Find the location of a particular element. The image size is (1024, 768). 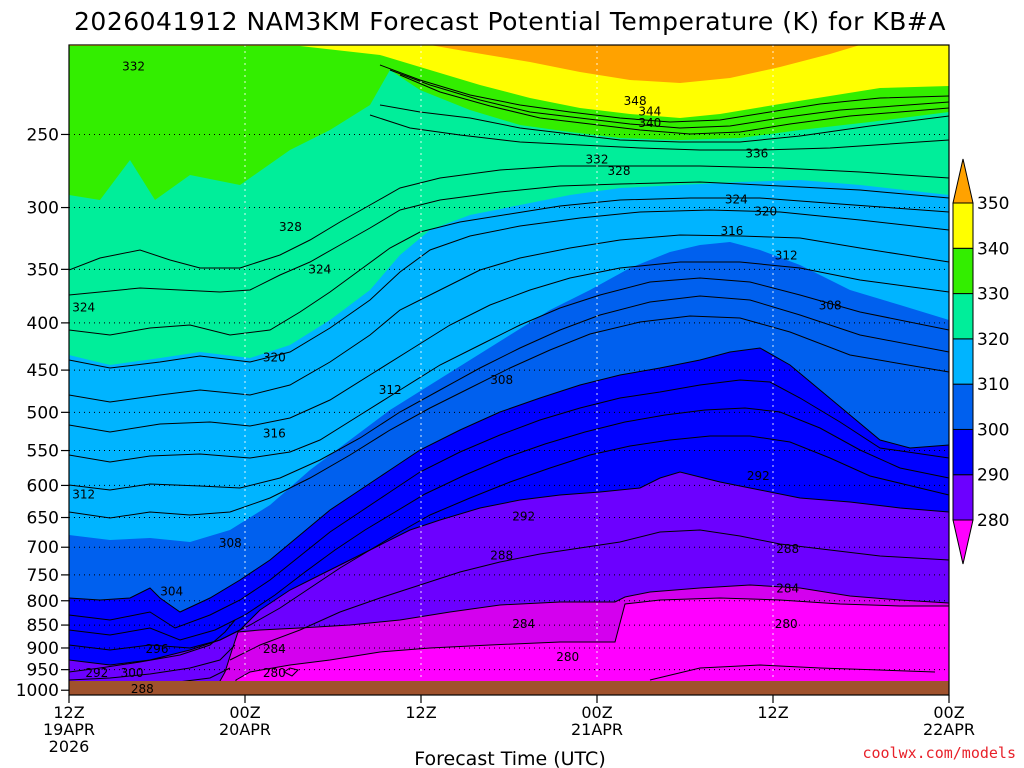

colorbar-tick-label: 310 is located at coordinates (993, 385).